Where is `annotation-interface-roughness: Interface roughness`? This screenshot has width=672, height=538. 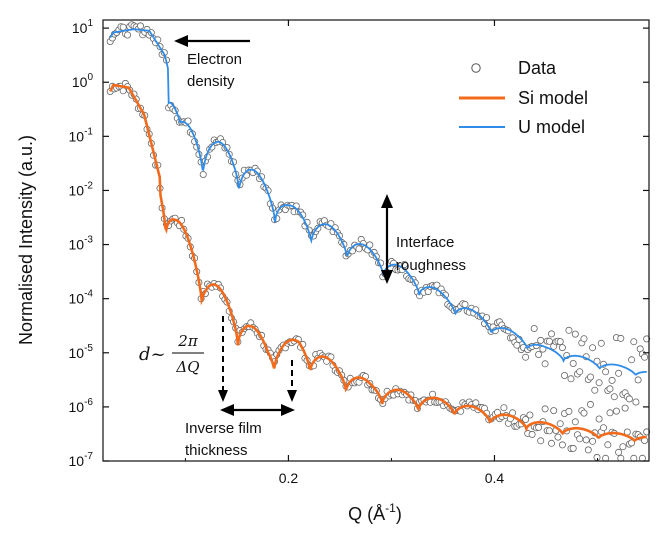 annotation-interface-roughness: Interface roughness is located at coordinates (423, 239).